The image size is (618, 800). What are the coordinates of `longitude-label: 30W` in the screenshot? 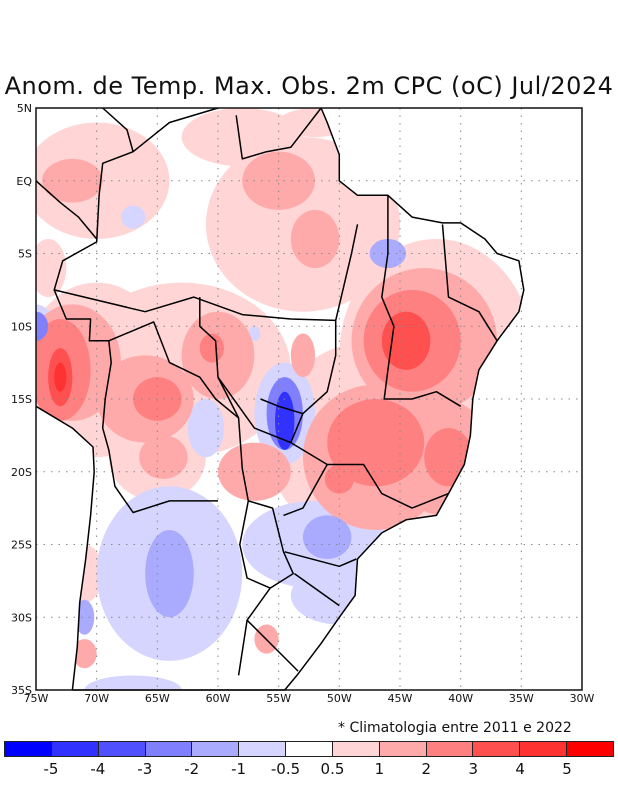 It's located at (582, 698).